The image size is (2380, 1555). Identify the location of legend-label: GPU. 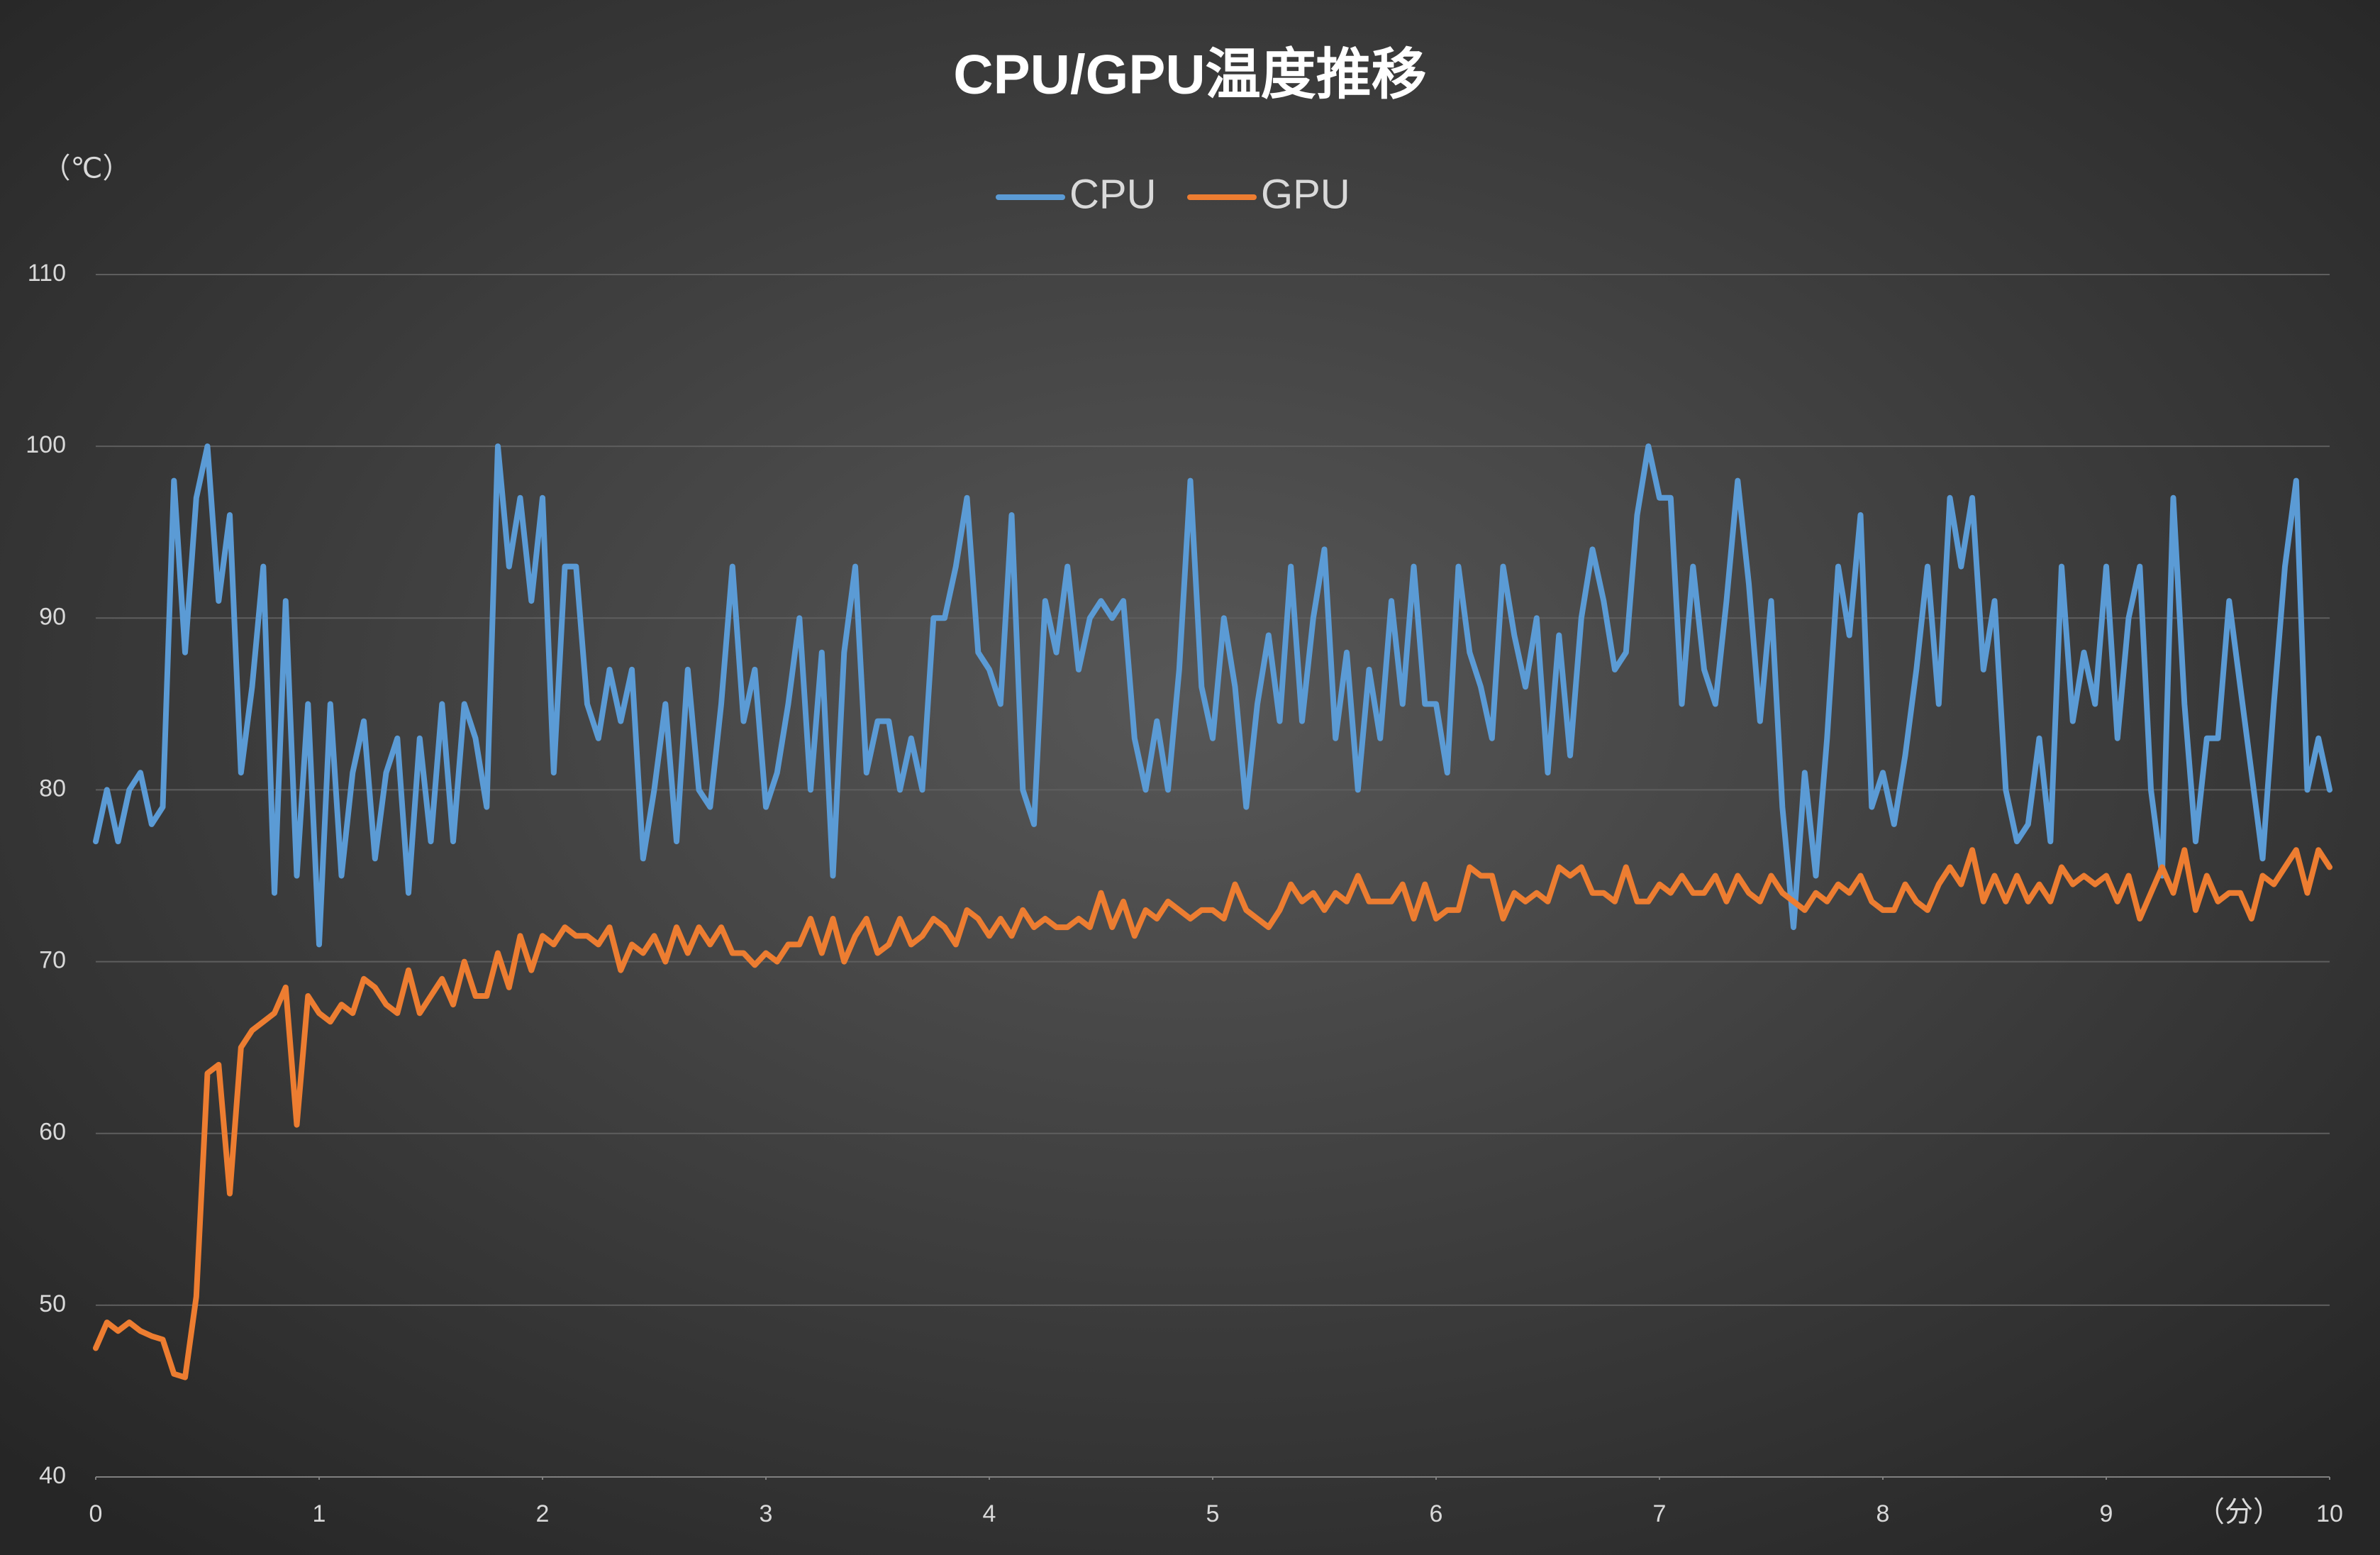
(1305, 194).